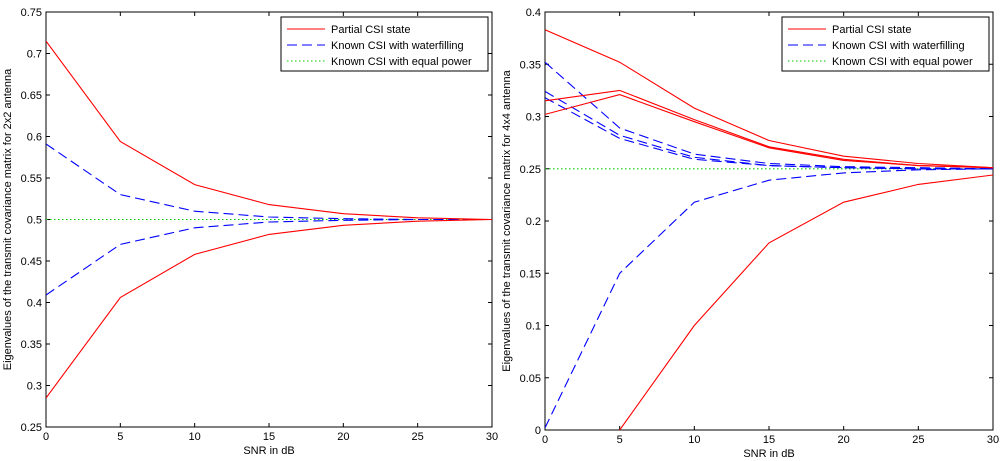  Describe the element at coordinates (533, 327) in the screenshot. I see `y-tick-label: 0.1` at that location.